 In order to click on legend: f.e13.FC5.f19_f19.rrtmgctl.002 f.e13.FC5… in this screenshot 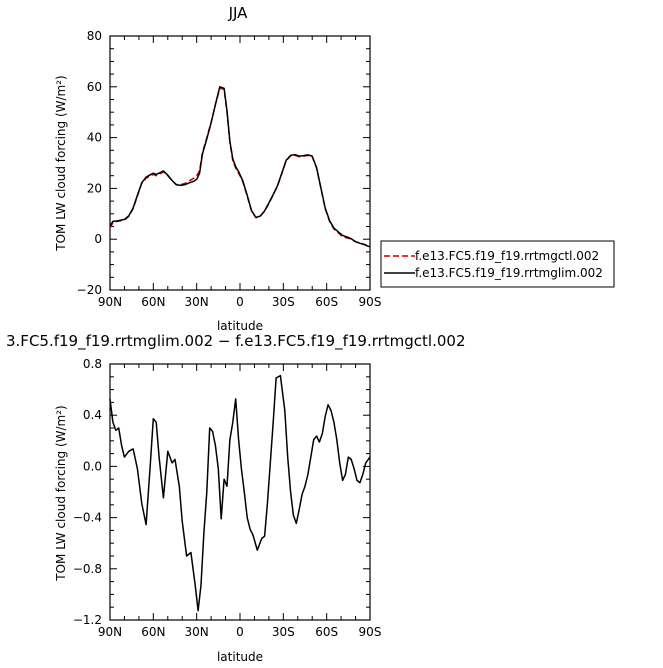, I will do `click(497, 264)`.